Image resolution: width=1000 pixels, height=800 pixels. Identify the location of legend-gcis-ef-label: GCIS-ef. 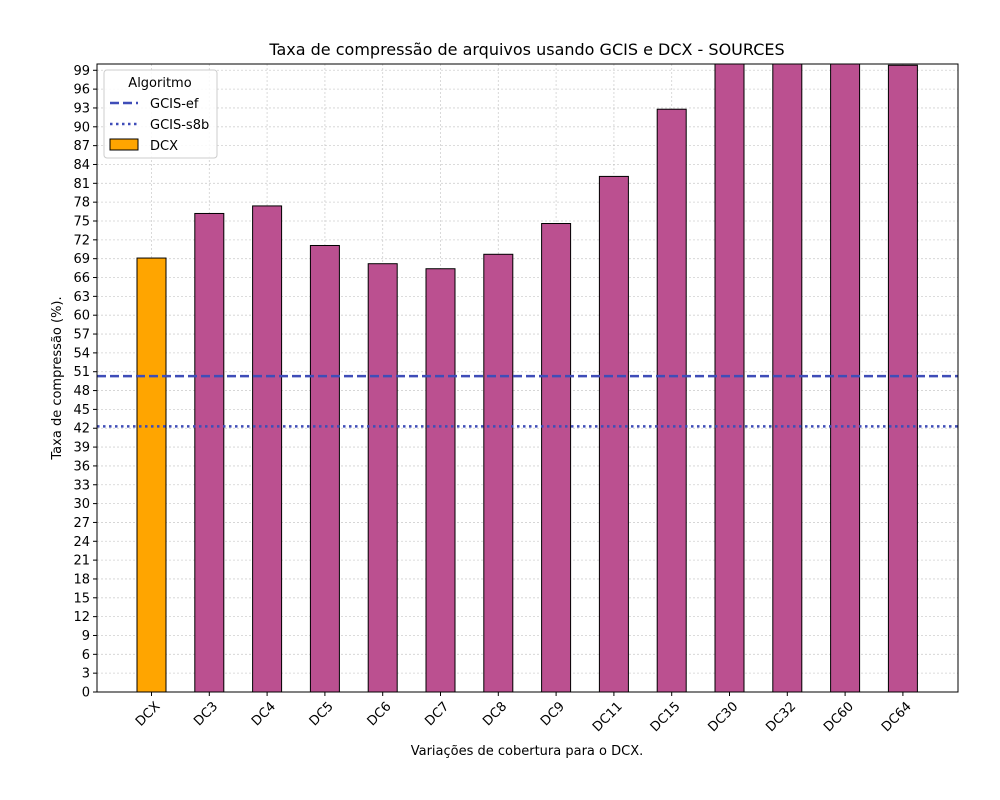
(174, 104).